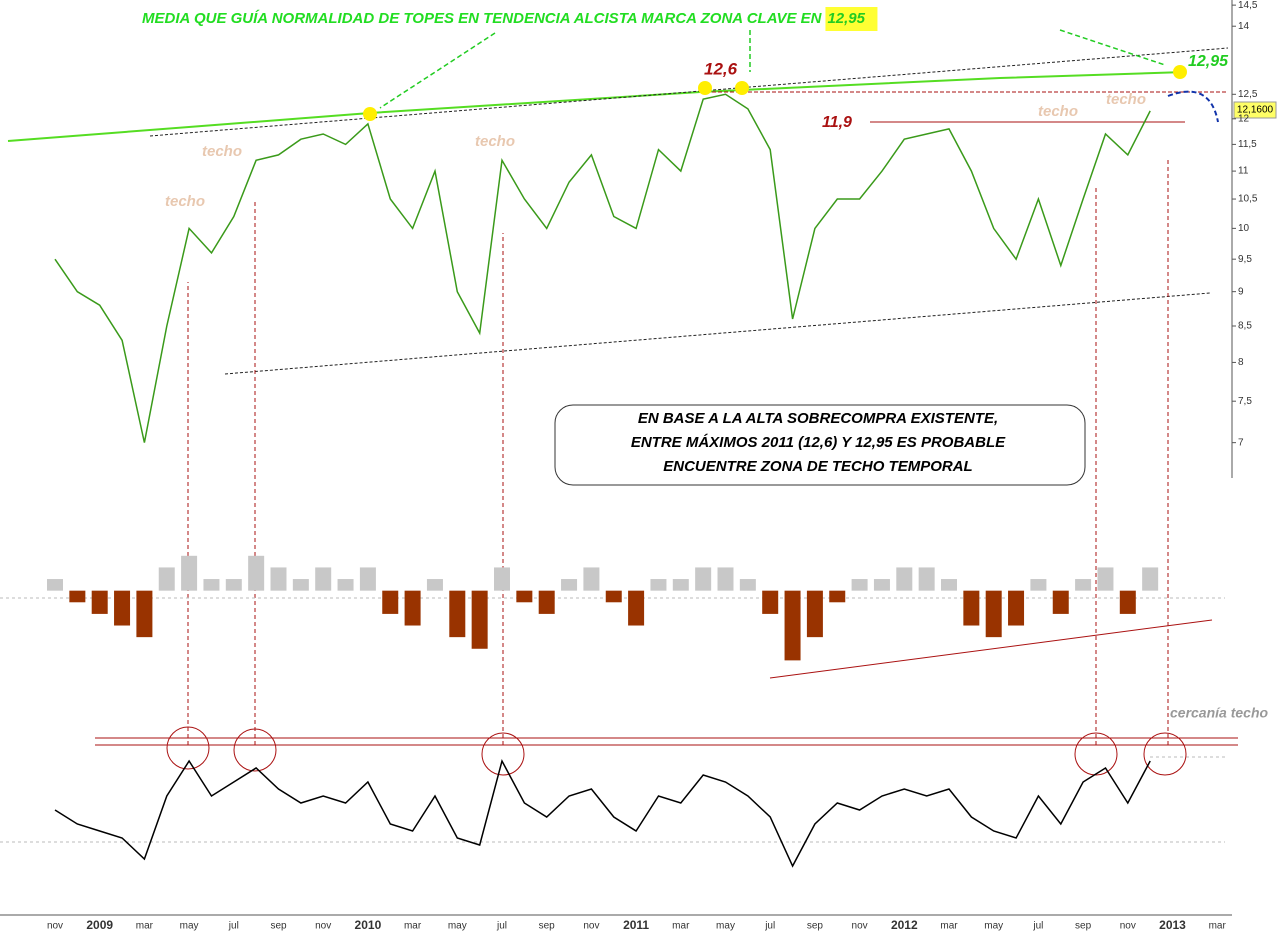 Image resolution: width=1278 pixels, height=936 pixels. What do you see at coordinates (1243, 171) in the screenshot?
I see `y-tick-label: 11` at bounding box center [1243, 171].